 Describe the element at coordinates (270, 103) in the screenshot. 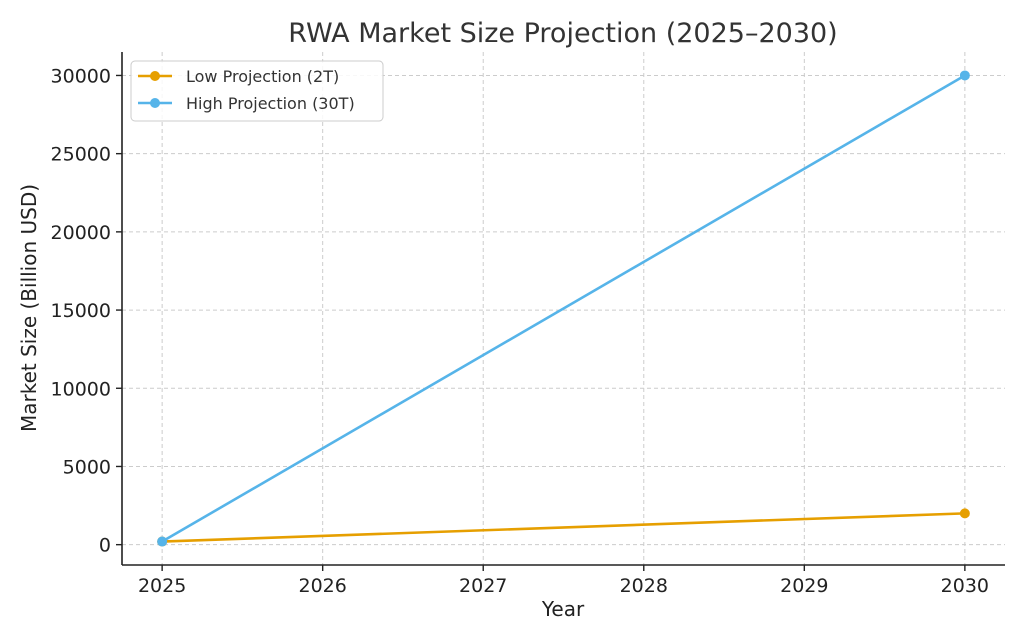

I see `legend-label: High Projection (30T)` at that location.